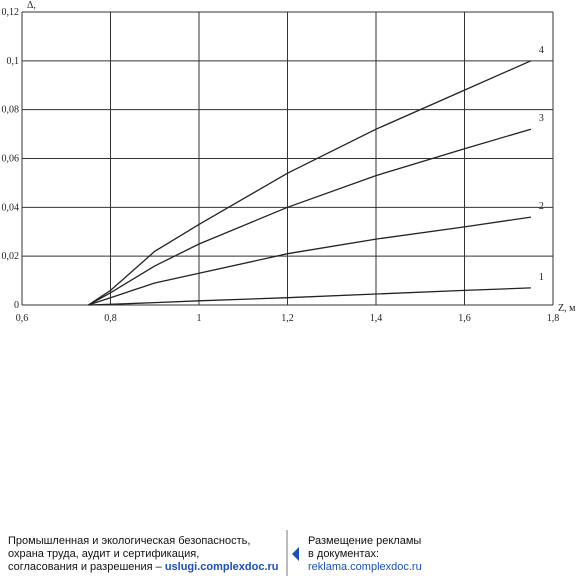  I want to click on x-tick-label: 1,2, so click(287, 318).